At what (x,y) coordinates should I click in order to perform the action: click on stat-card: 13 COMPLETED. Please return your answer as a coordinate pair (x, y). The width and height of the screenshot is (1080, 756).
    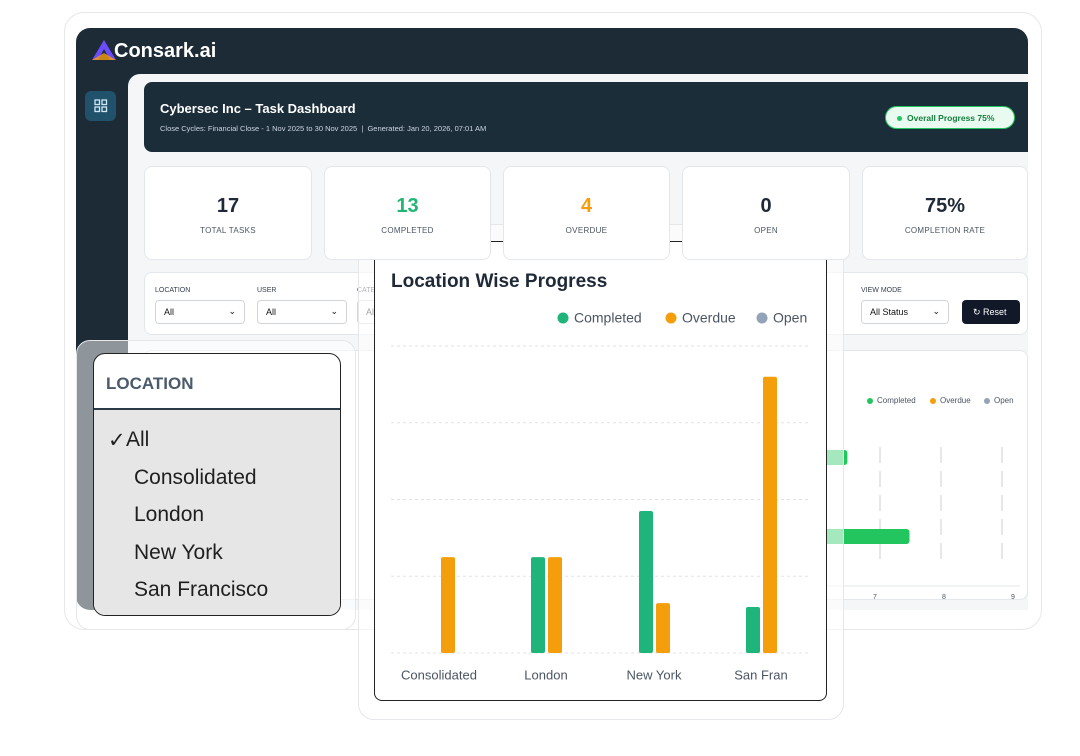
    Looking at the image, I should click on (407, 213).